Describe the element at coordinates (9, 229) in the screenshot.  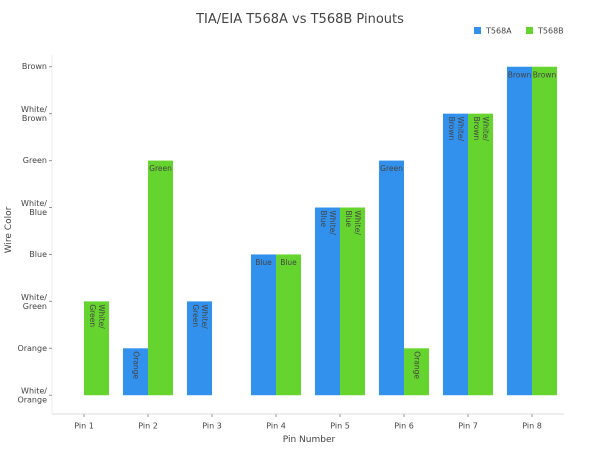
I see `y-axis-title: Wire Color` at that location.